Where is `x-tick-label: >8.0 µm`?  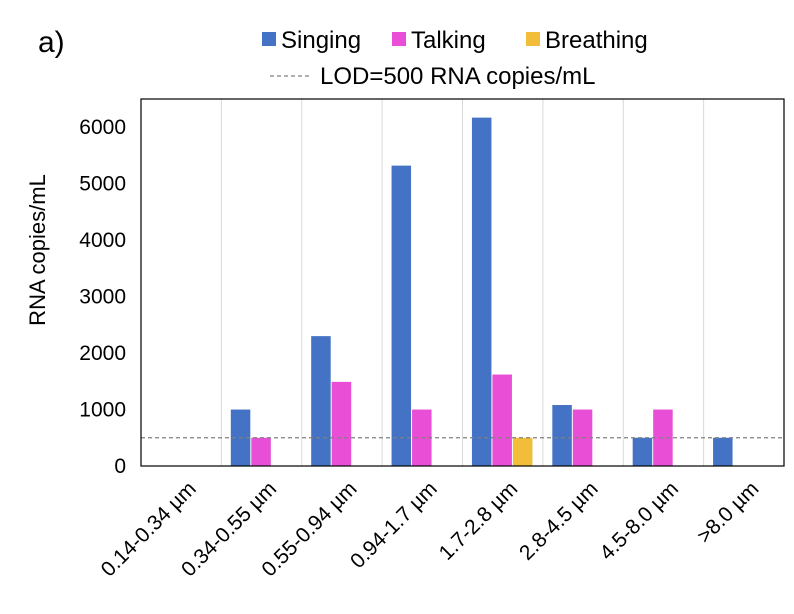
x-tick-label: >8.0 µm is located at coordinates (728, 512).